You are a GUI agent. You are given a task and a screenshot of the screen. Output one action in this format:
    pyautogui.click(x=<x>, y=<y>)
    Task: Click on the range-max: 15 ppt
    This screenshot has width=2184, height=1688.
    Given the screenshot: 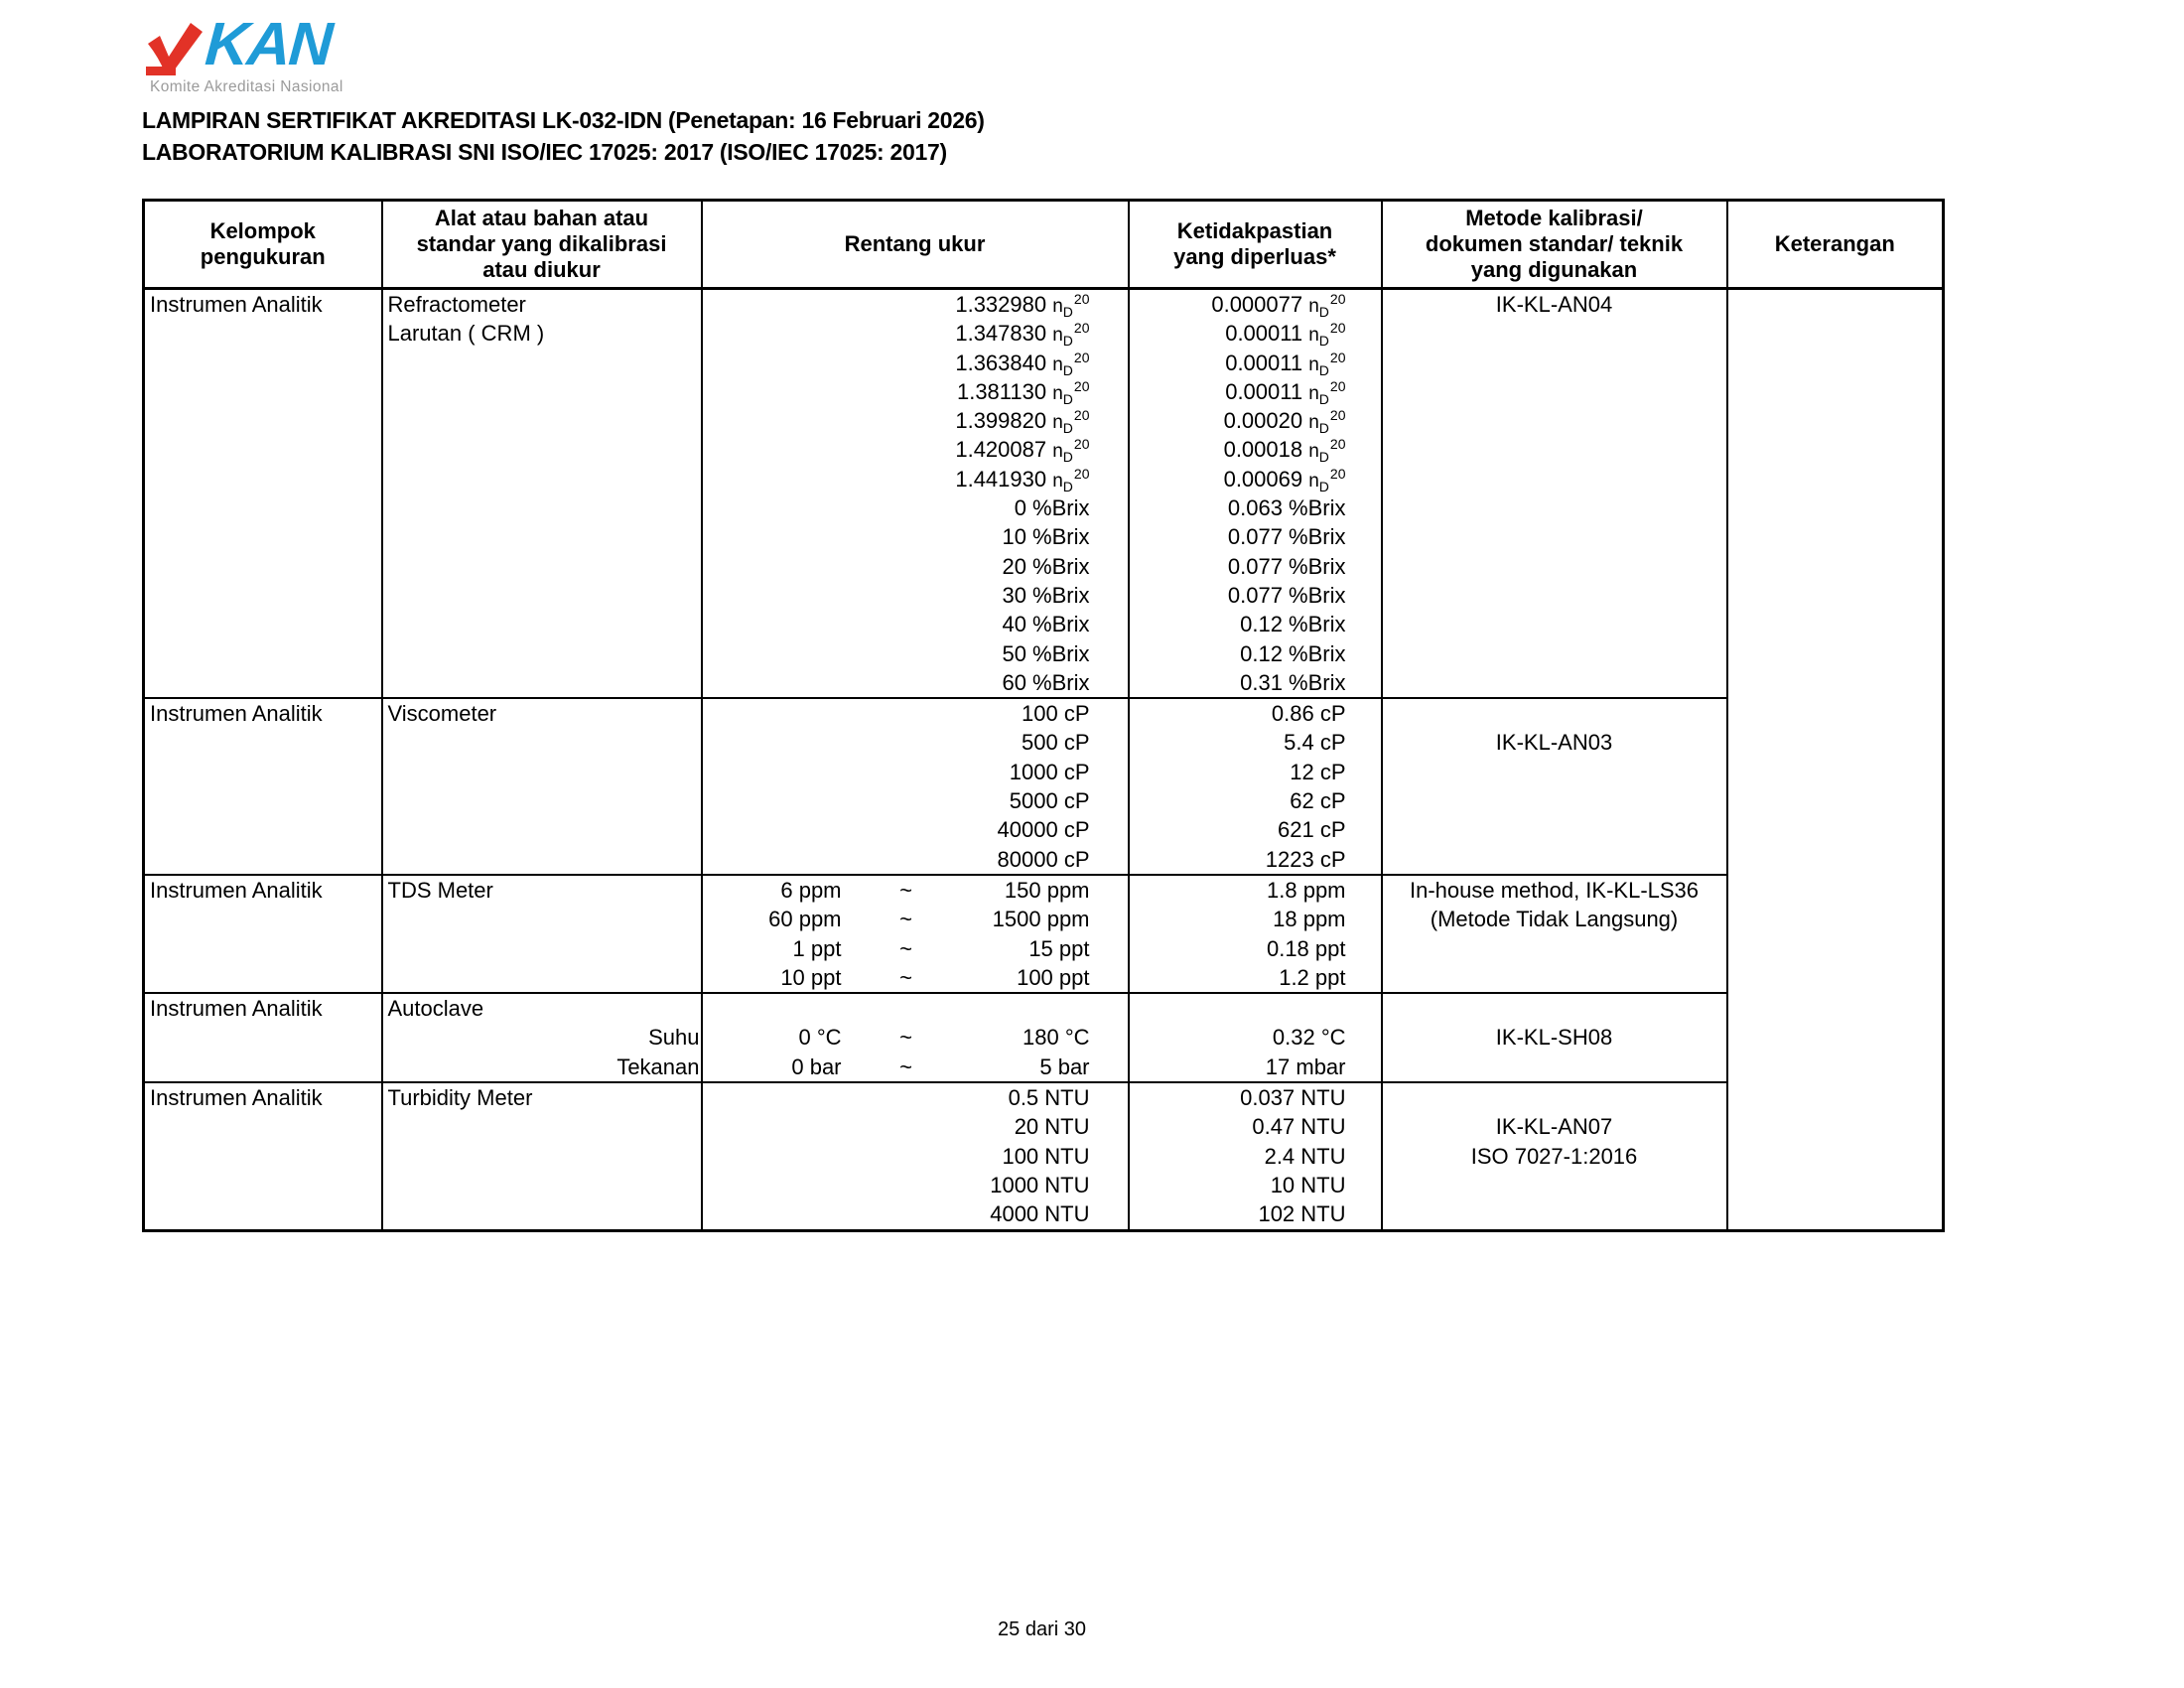 What is the action you would take?
    pyautogui.click(x=1059, y=948)
    